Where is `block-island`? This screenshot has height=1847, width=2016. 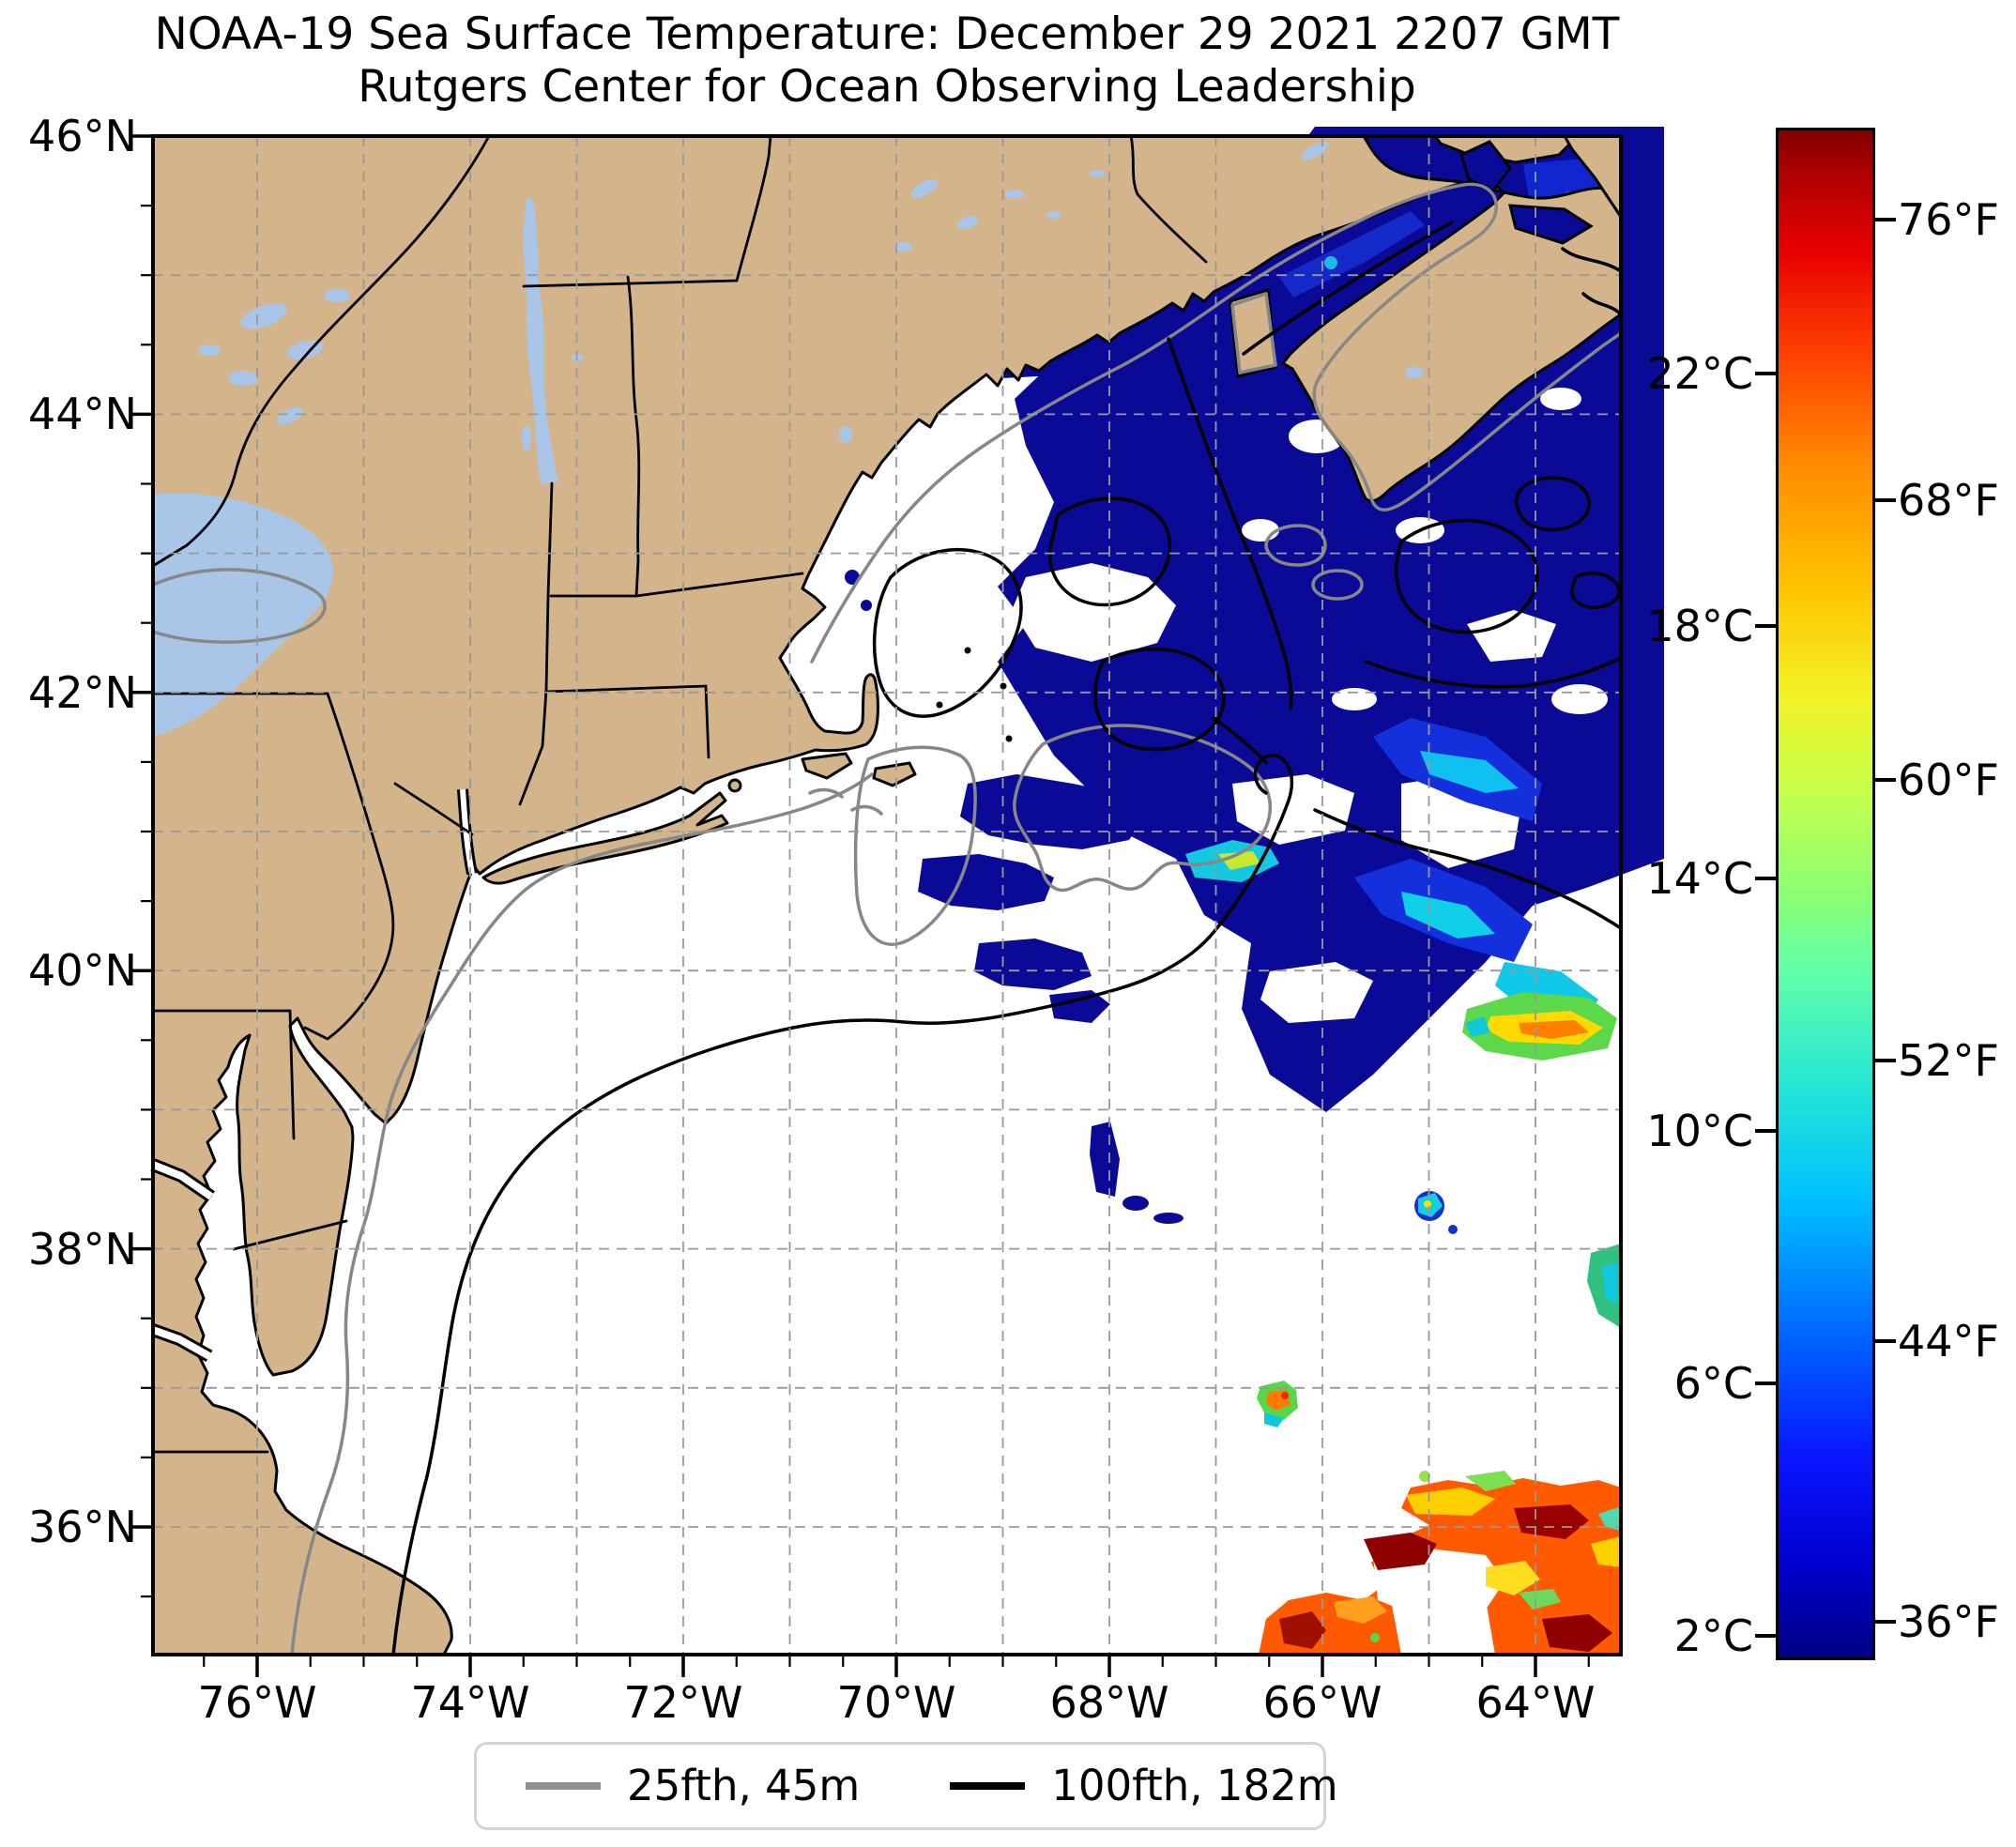 block-island is located at coordinates (734, 785).